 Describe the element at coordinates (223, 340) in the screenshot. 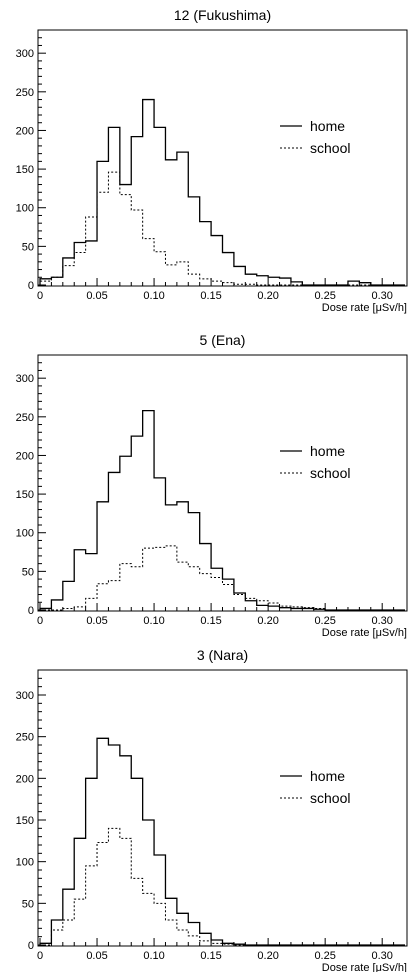

I see `chart-title: 5 (Ena)` at that location.